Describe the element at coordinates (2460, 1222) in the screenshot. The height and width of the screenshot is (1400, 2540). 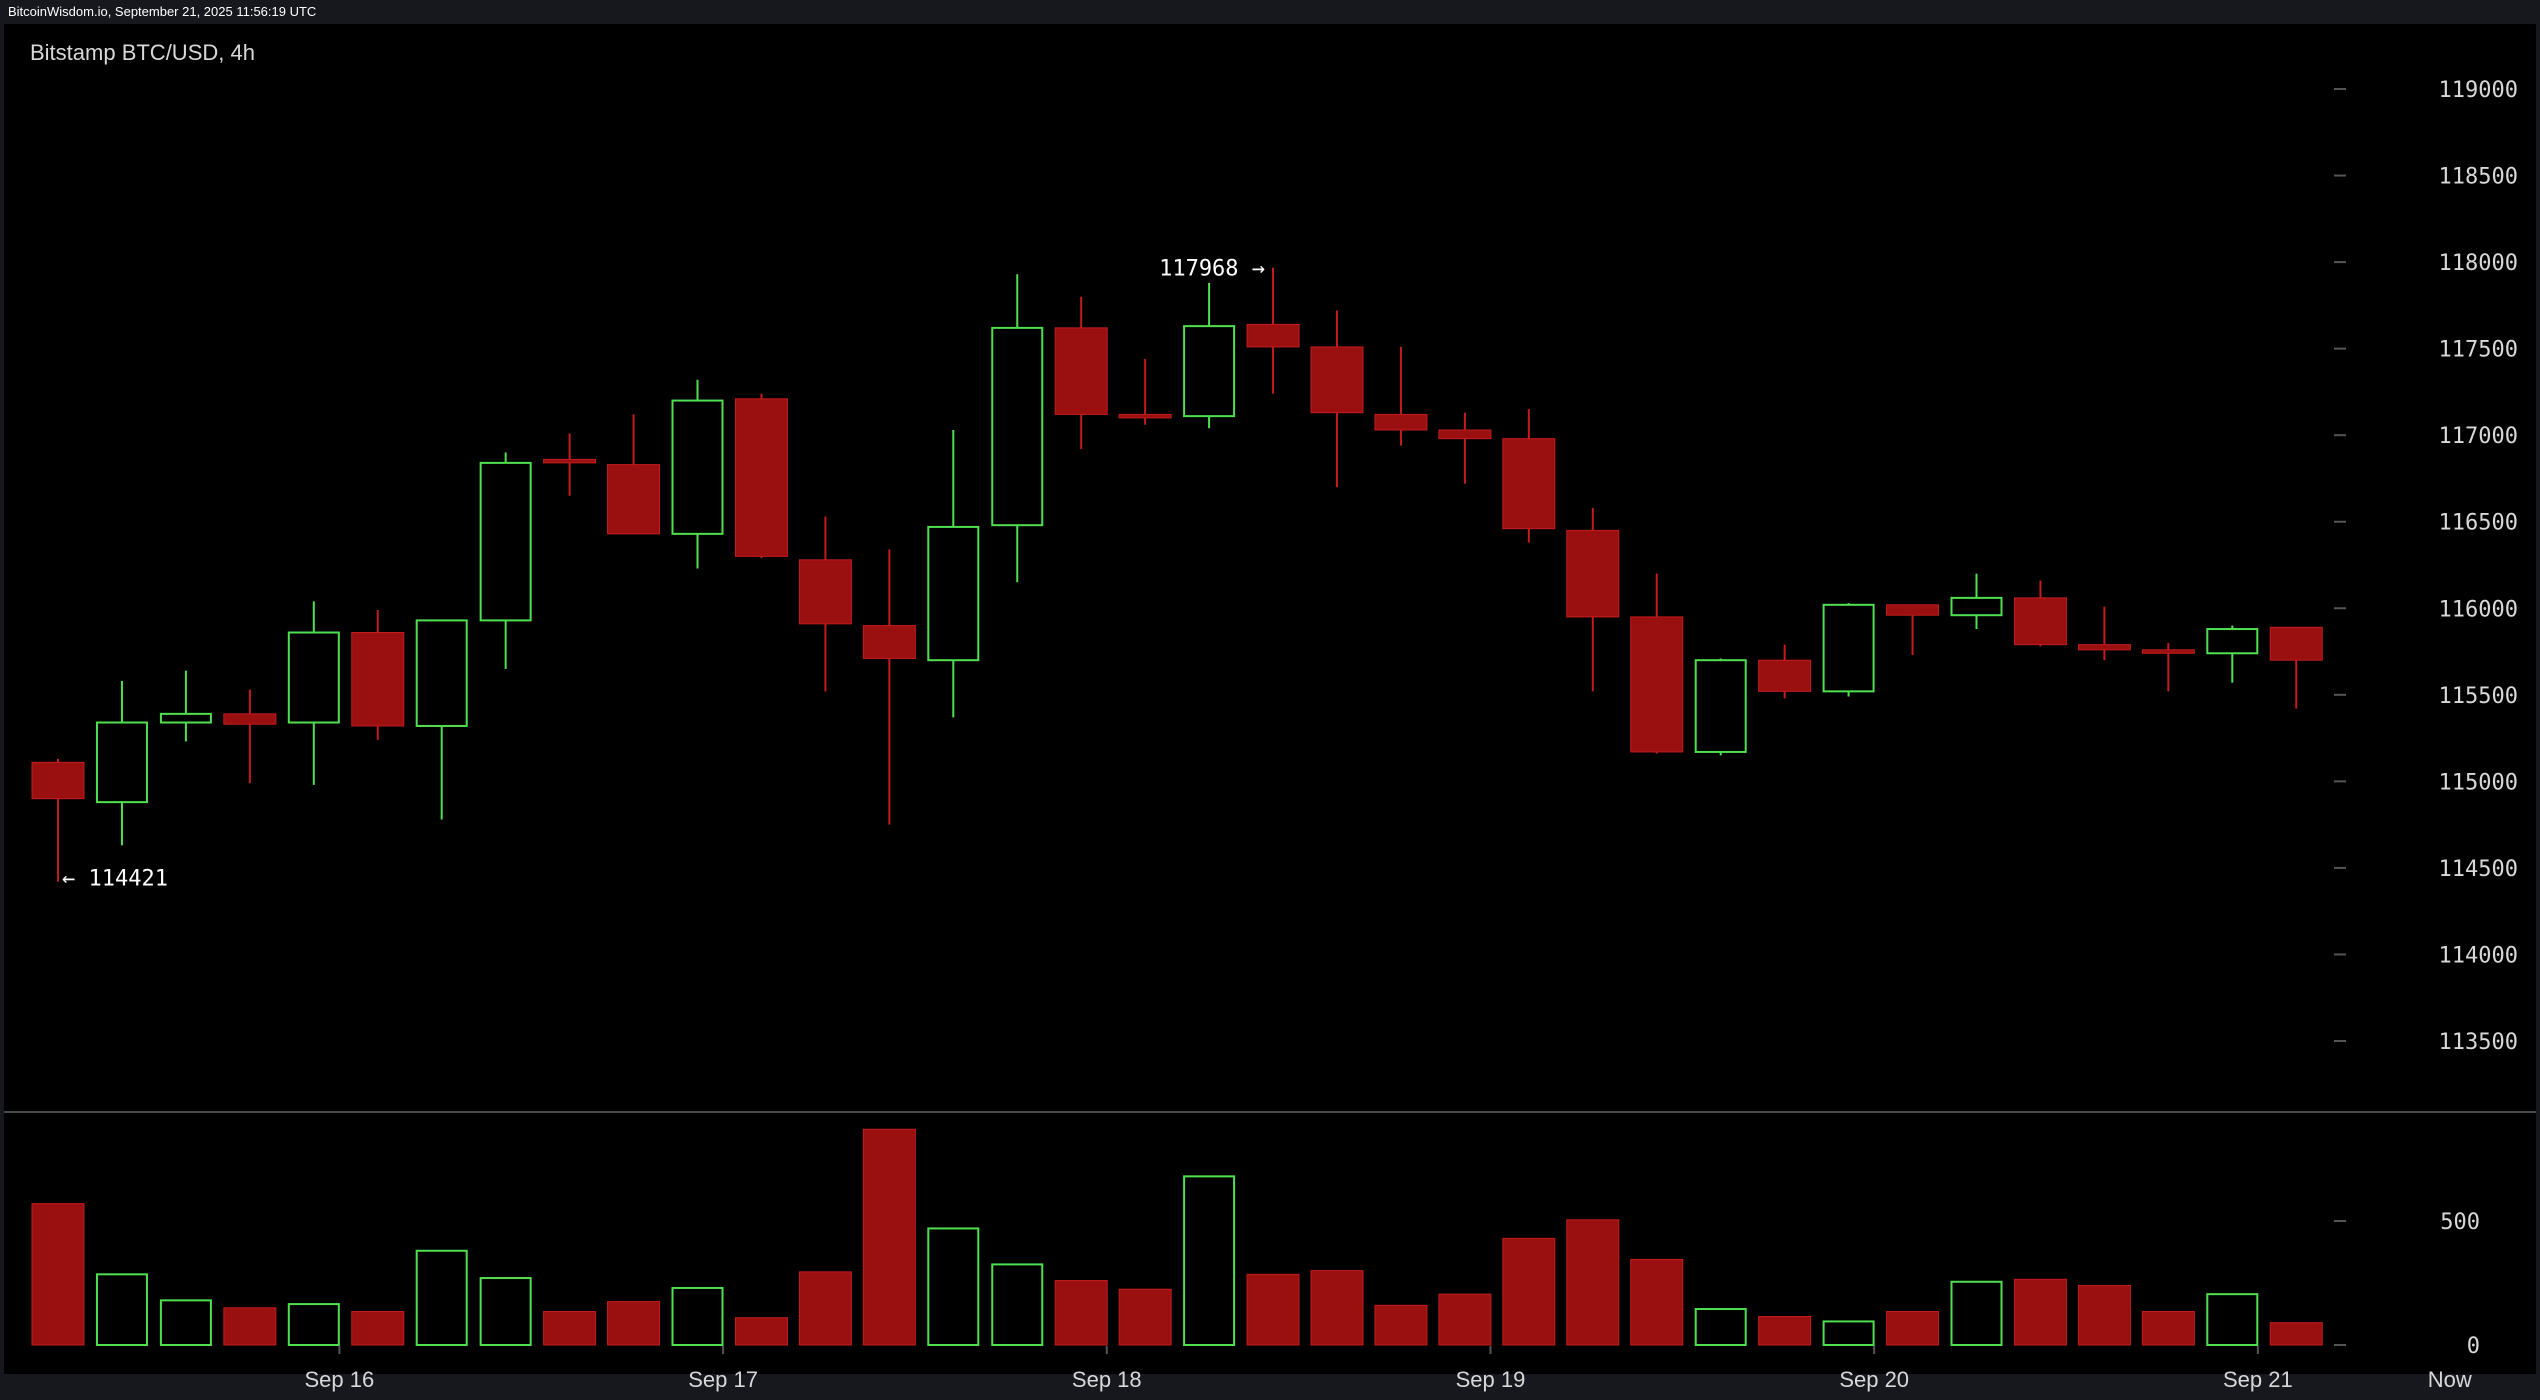
I see `volume-tick-label: 500` at that location.